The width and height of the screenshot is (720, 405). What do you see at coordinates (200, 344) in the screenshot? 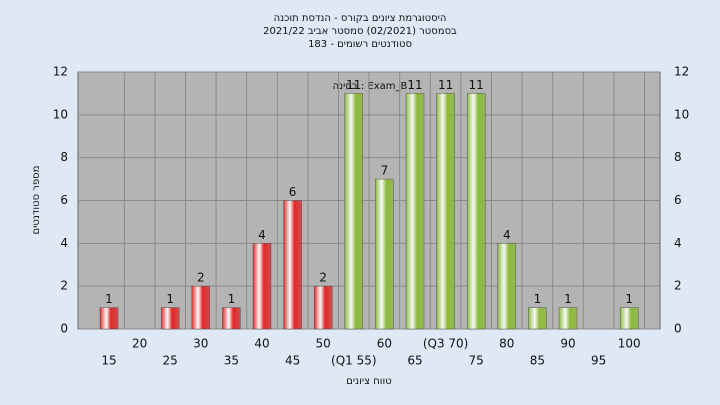
I see `x-tick-label: 30` at bounding box center [200, 344].